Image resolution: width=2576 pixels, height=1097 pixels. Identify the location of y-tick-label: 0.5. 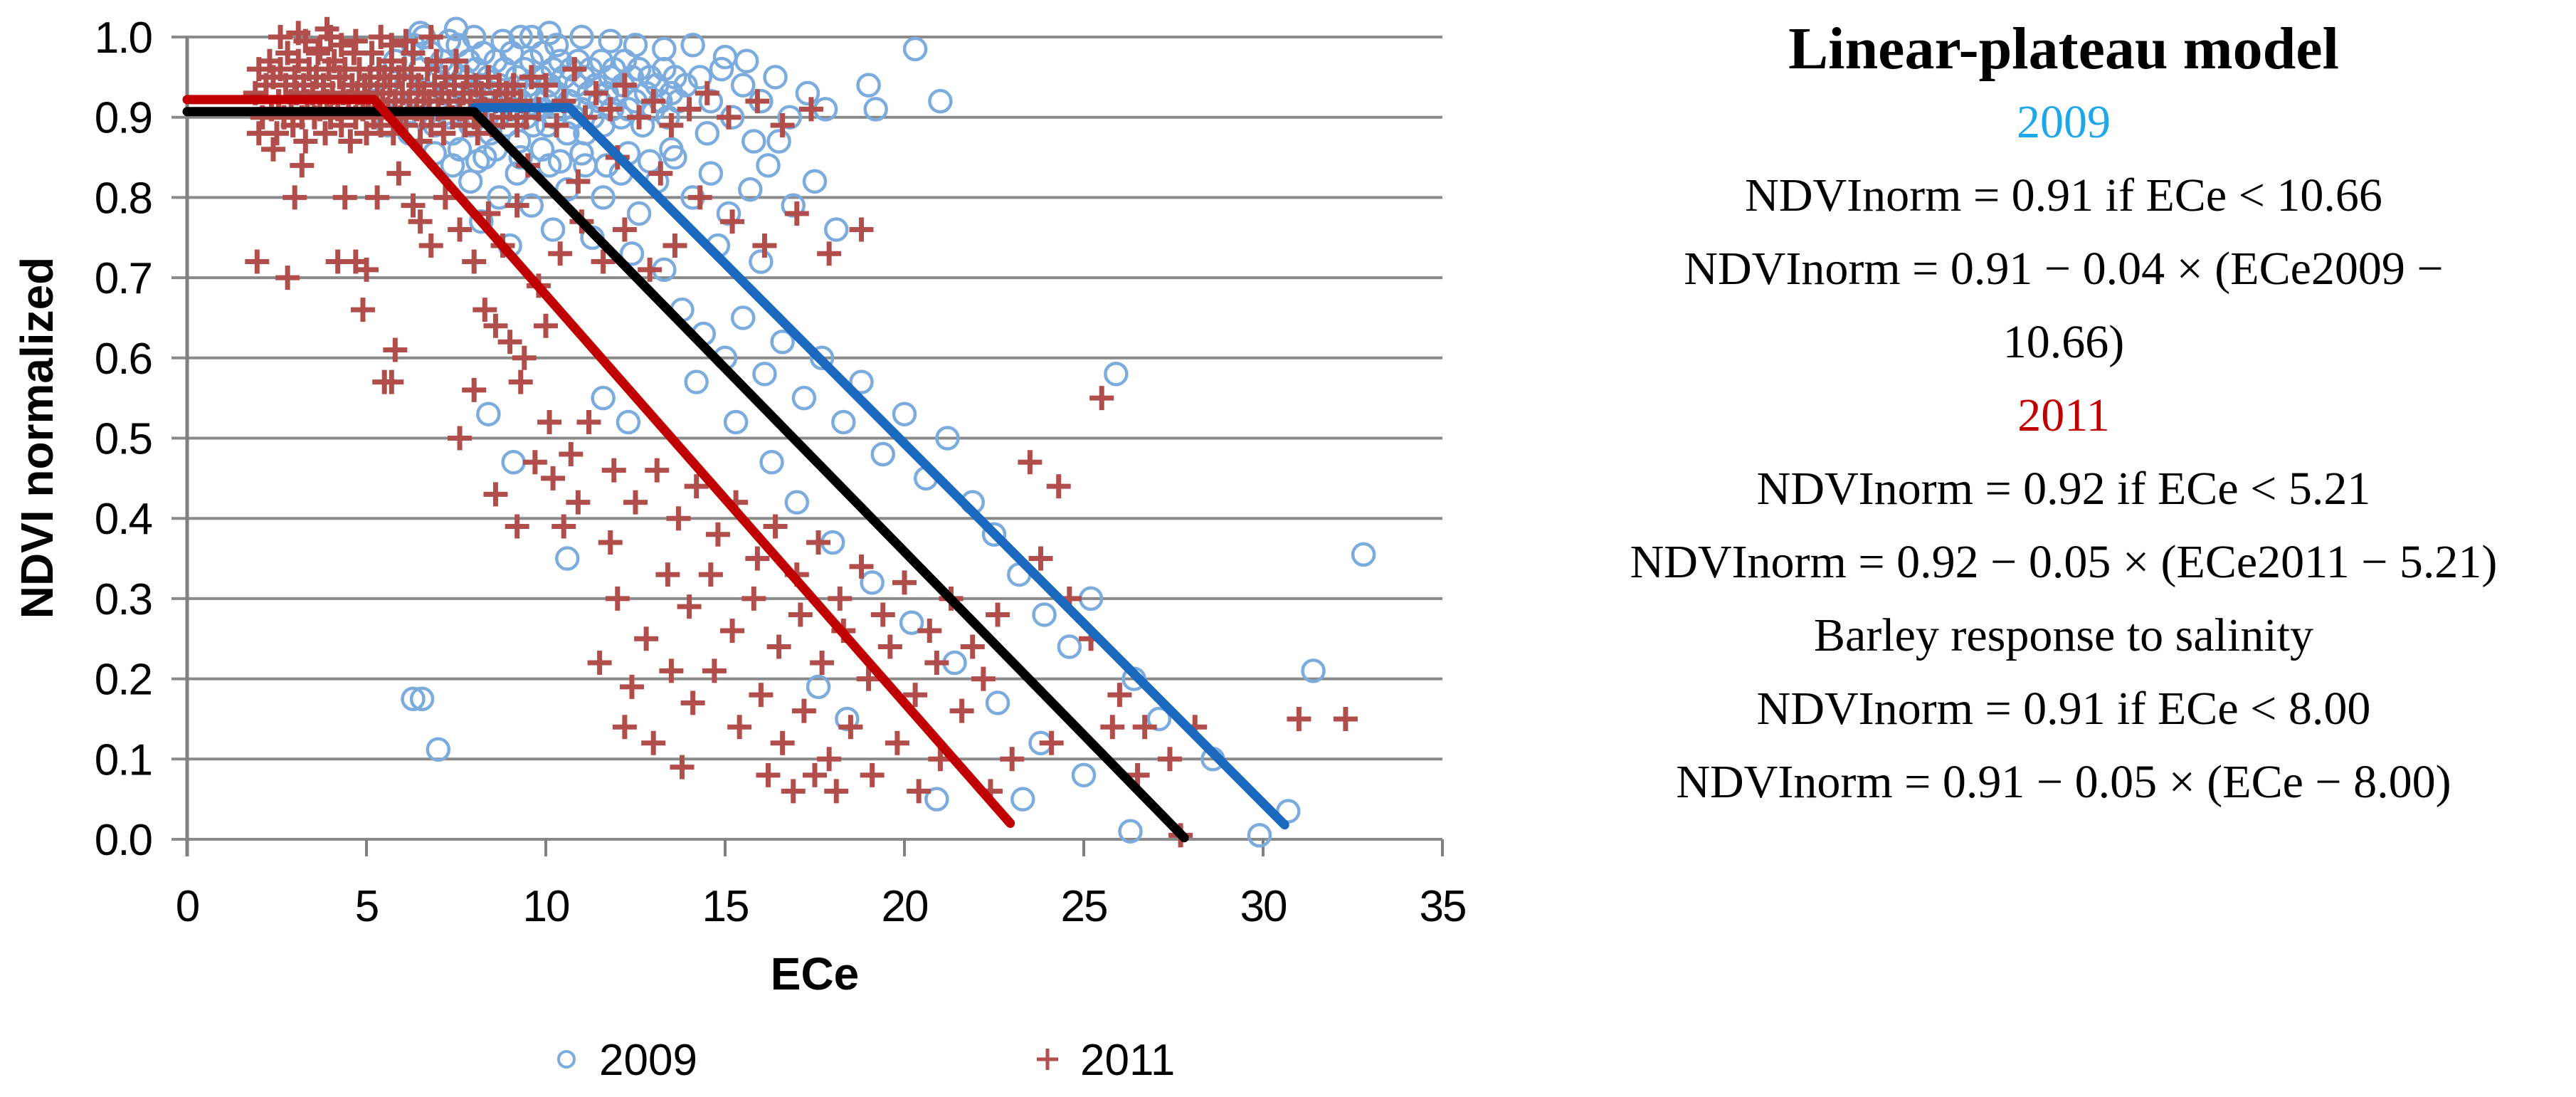
(123, 439).